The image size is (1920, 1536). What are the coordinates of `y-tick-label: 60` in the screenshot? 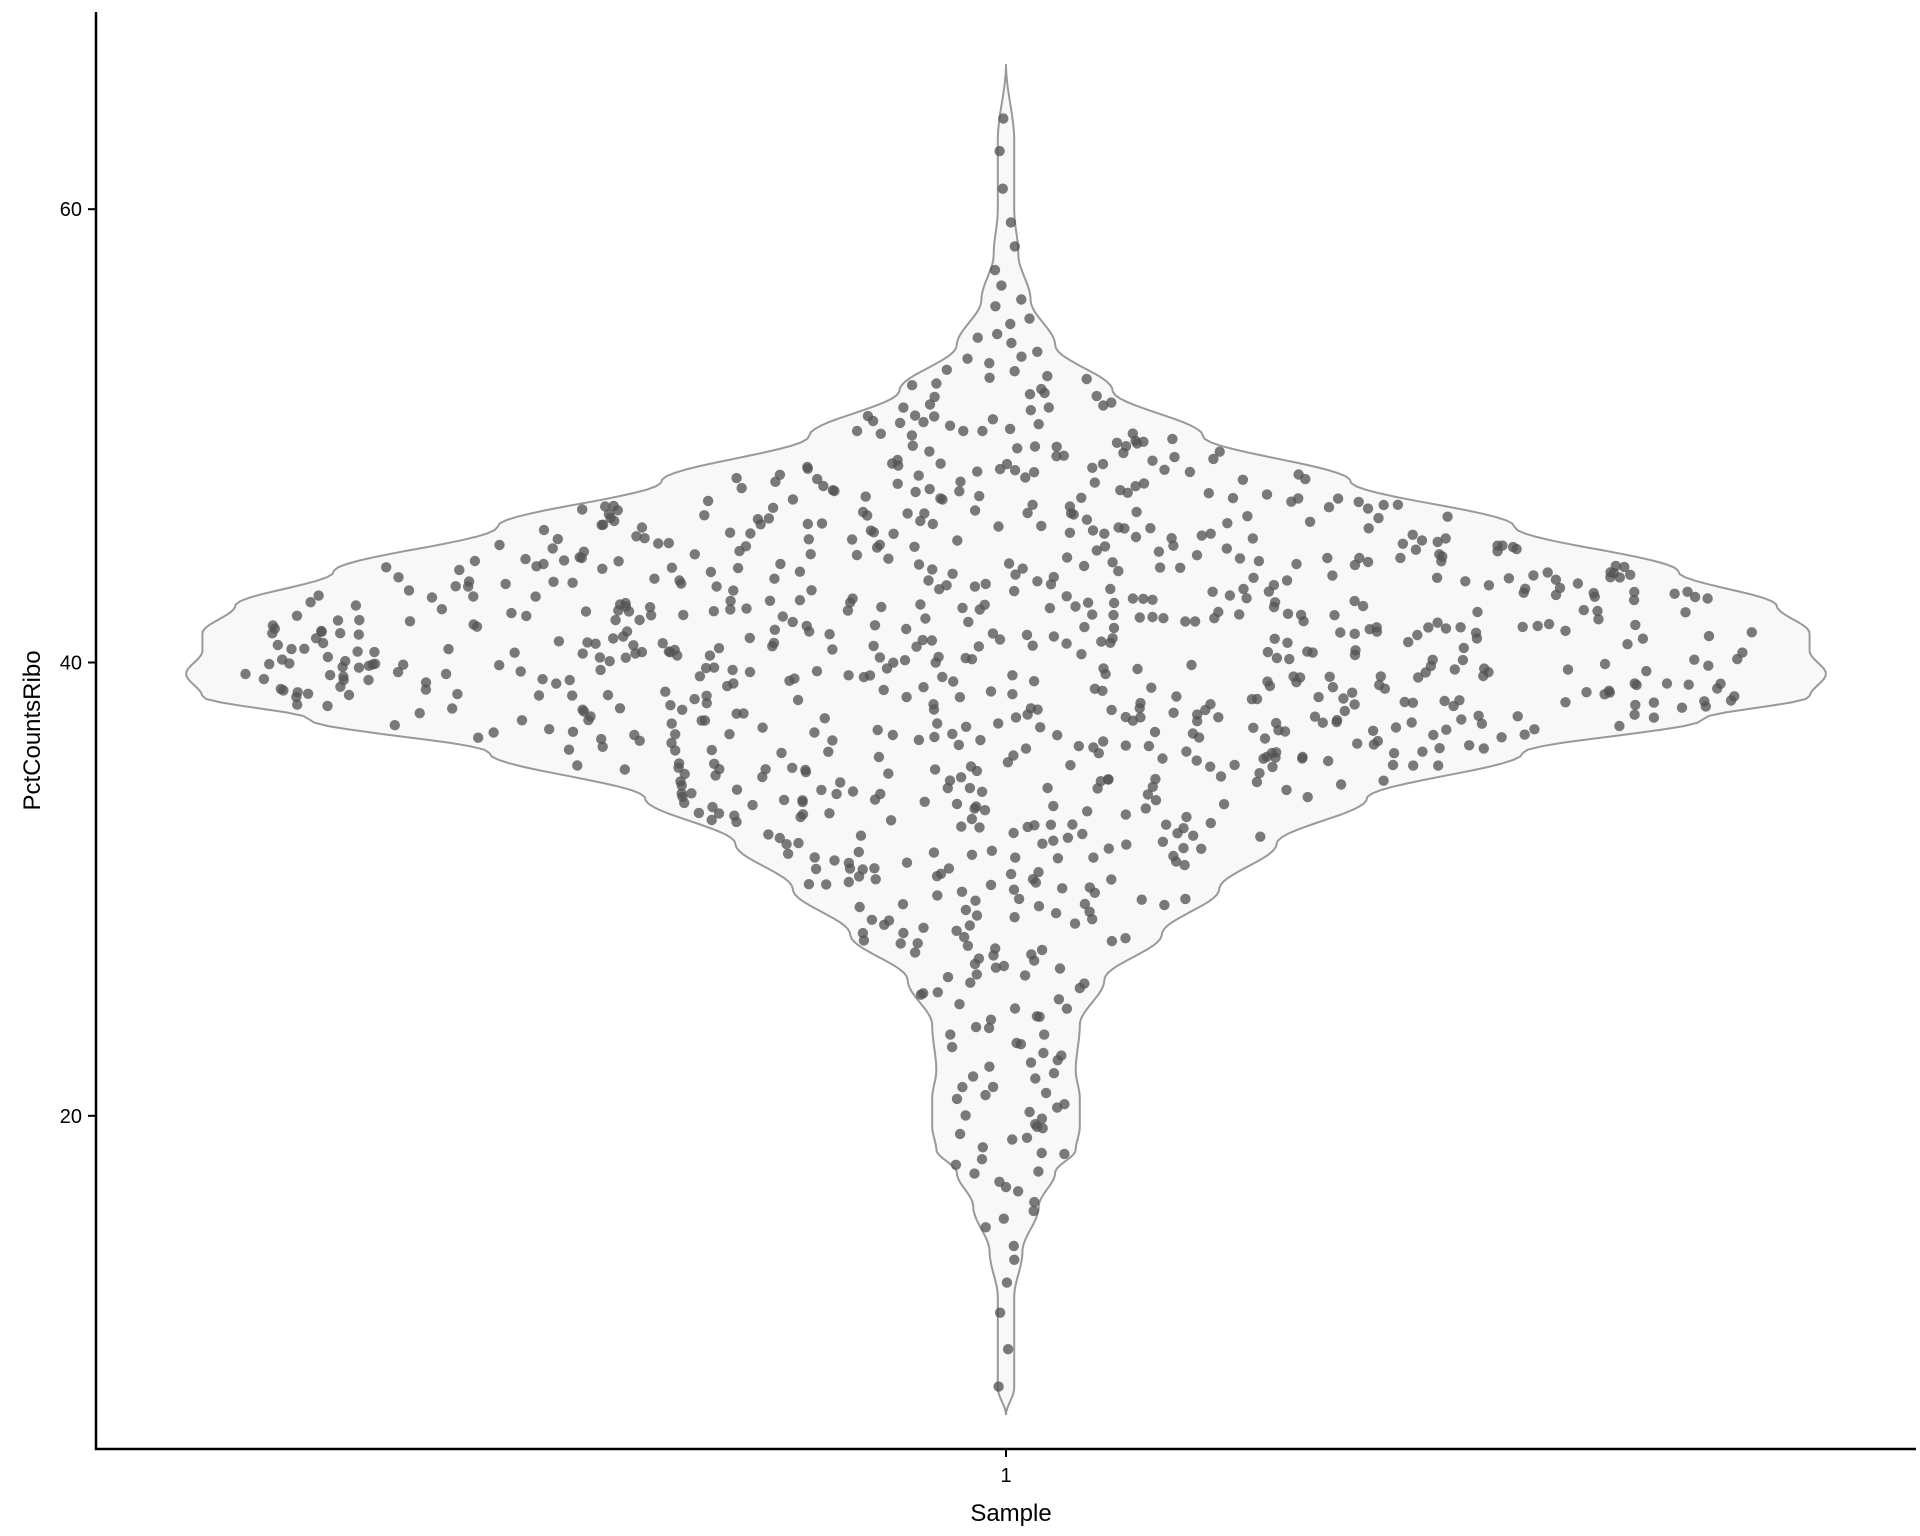 It's located at (71, 210).